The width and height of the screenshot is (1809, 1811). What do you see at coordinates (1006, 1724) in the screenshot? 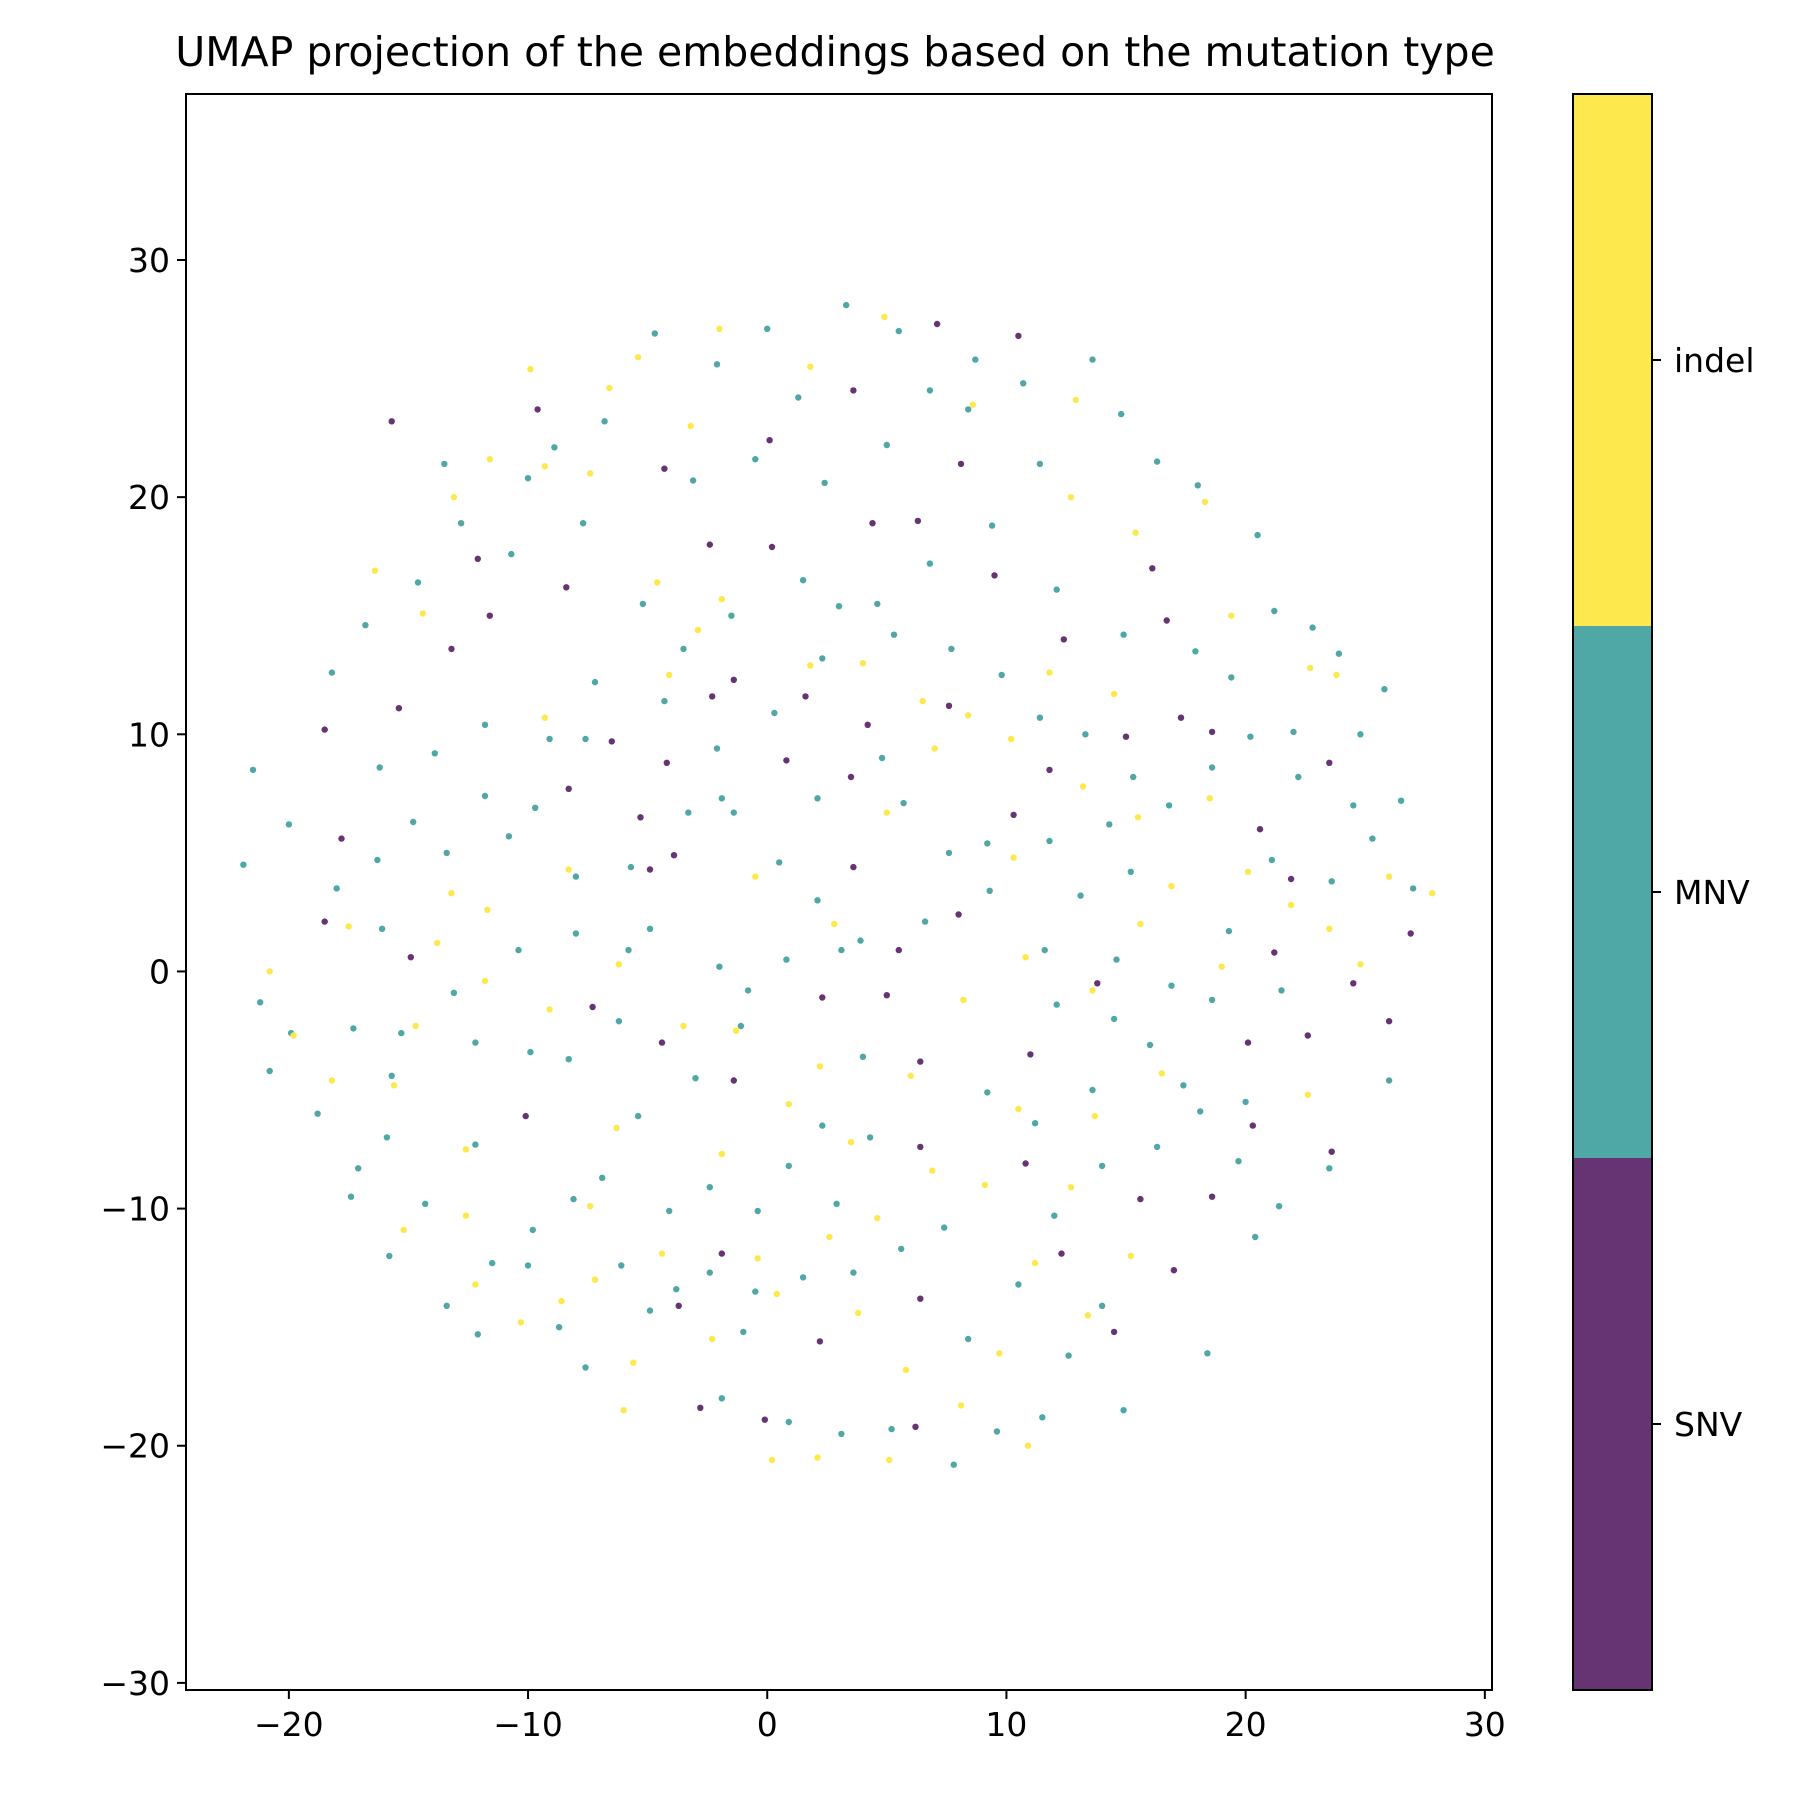
I see `x-tick-label: 10` at bounding box center [1006, 1724].